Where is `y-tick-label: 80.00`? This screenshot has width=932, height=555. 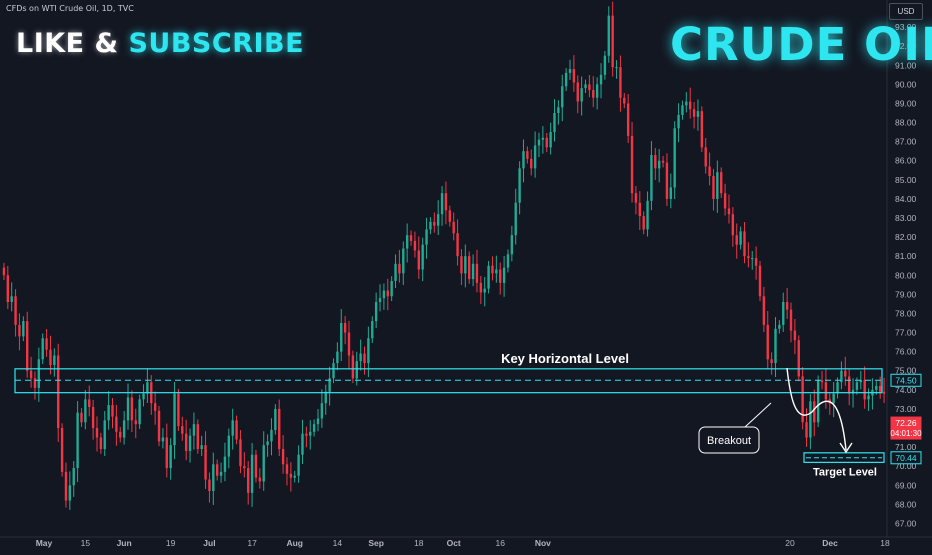
y-tick-label: 80.00 is located at coordinates (906, 275).